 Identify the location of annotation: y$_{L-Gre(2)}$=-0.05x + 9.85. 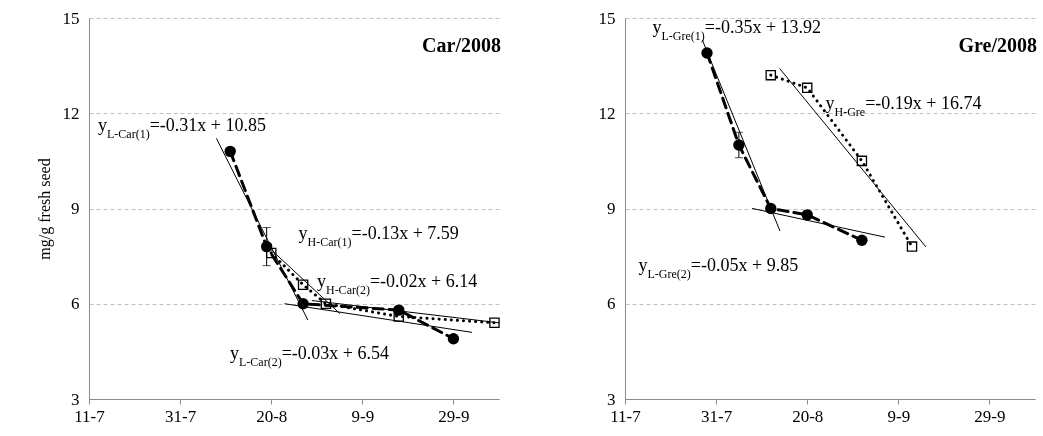
(718, 267).